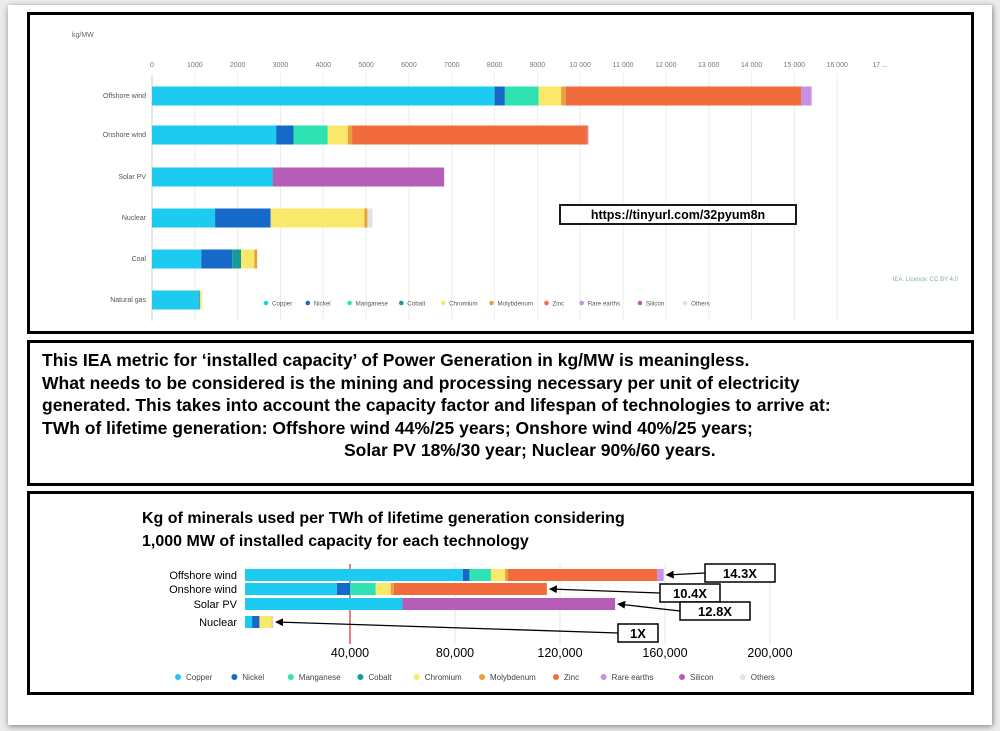  What do you see at coordinates (195, 65) in the screenshot?
I see `x-tick-label: 1000` at bounding box center [195, 65].